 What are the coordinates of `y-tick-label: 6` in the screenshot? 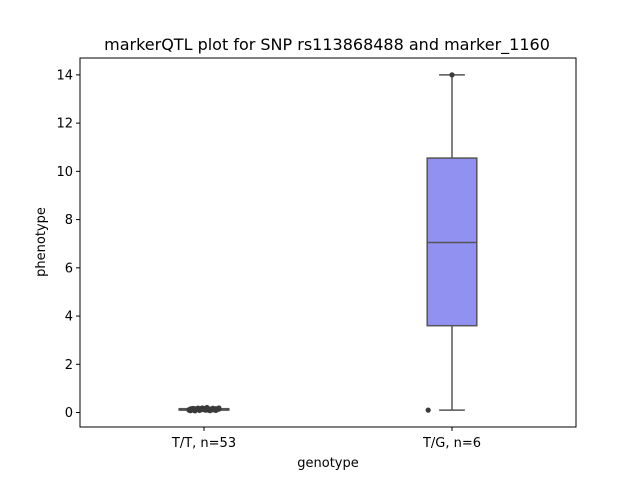 It's located at (69, 268).